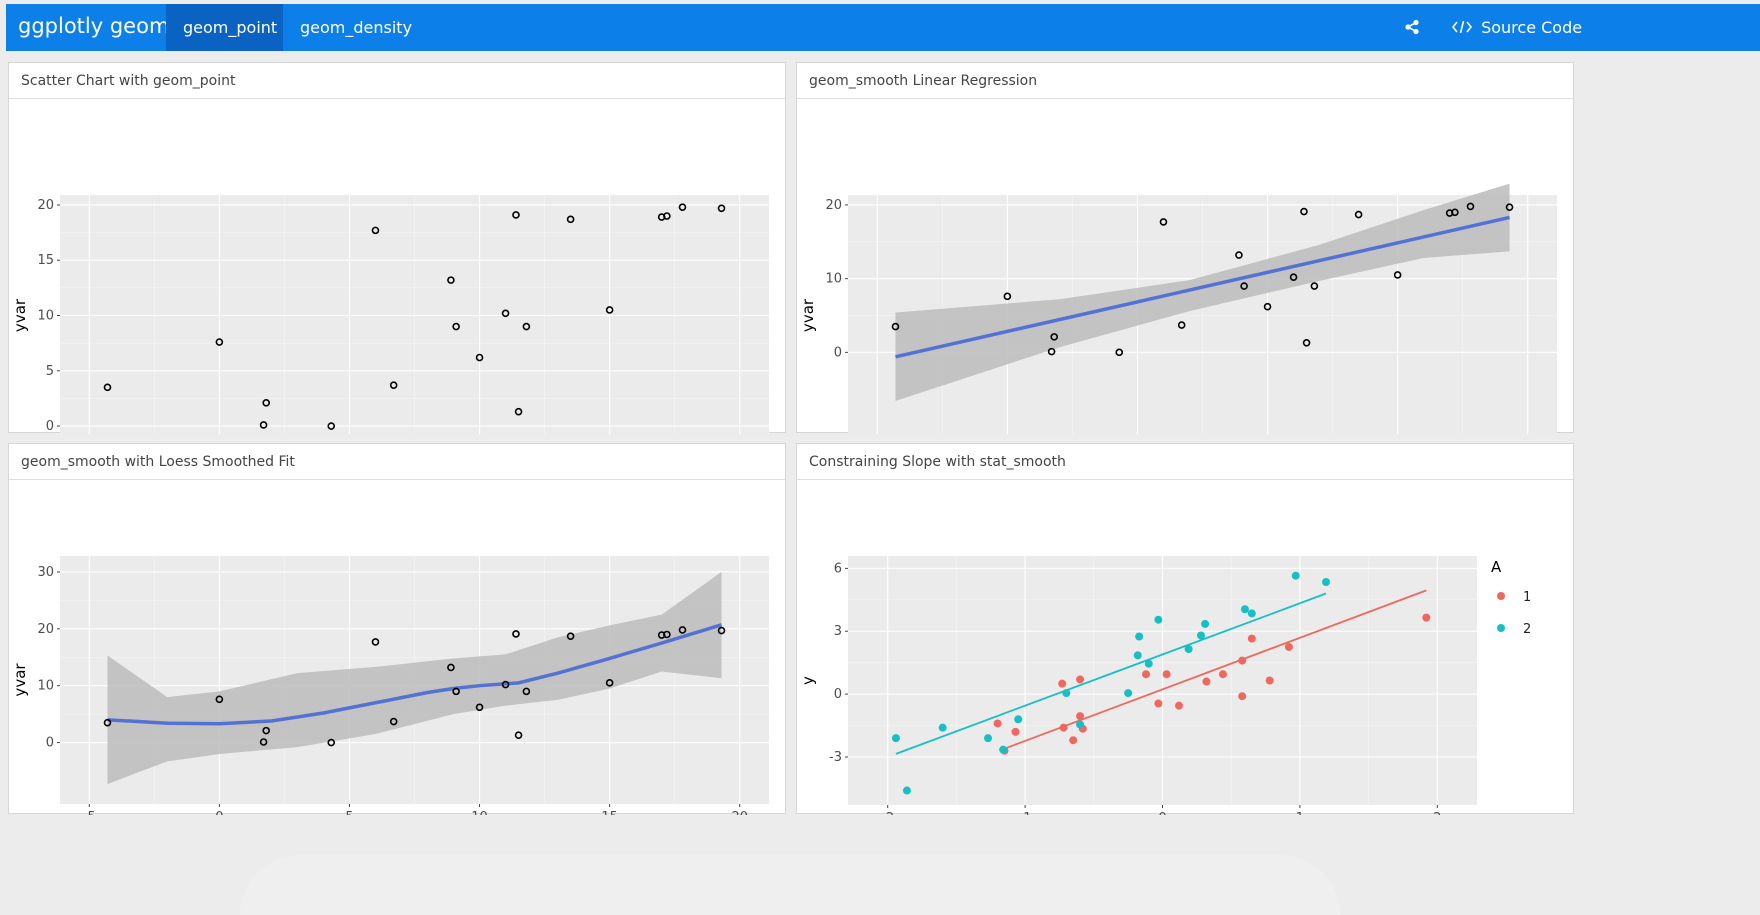  Describe the element at coordinates (1532, 27) in the screenshot. I see `source-code-label: Source Code` at that location.